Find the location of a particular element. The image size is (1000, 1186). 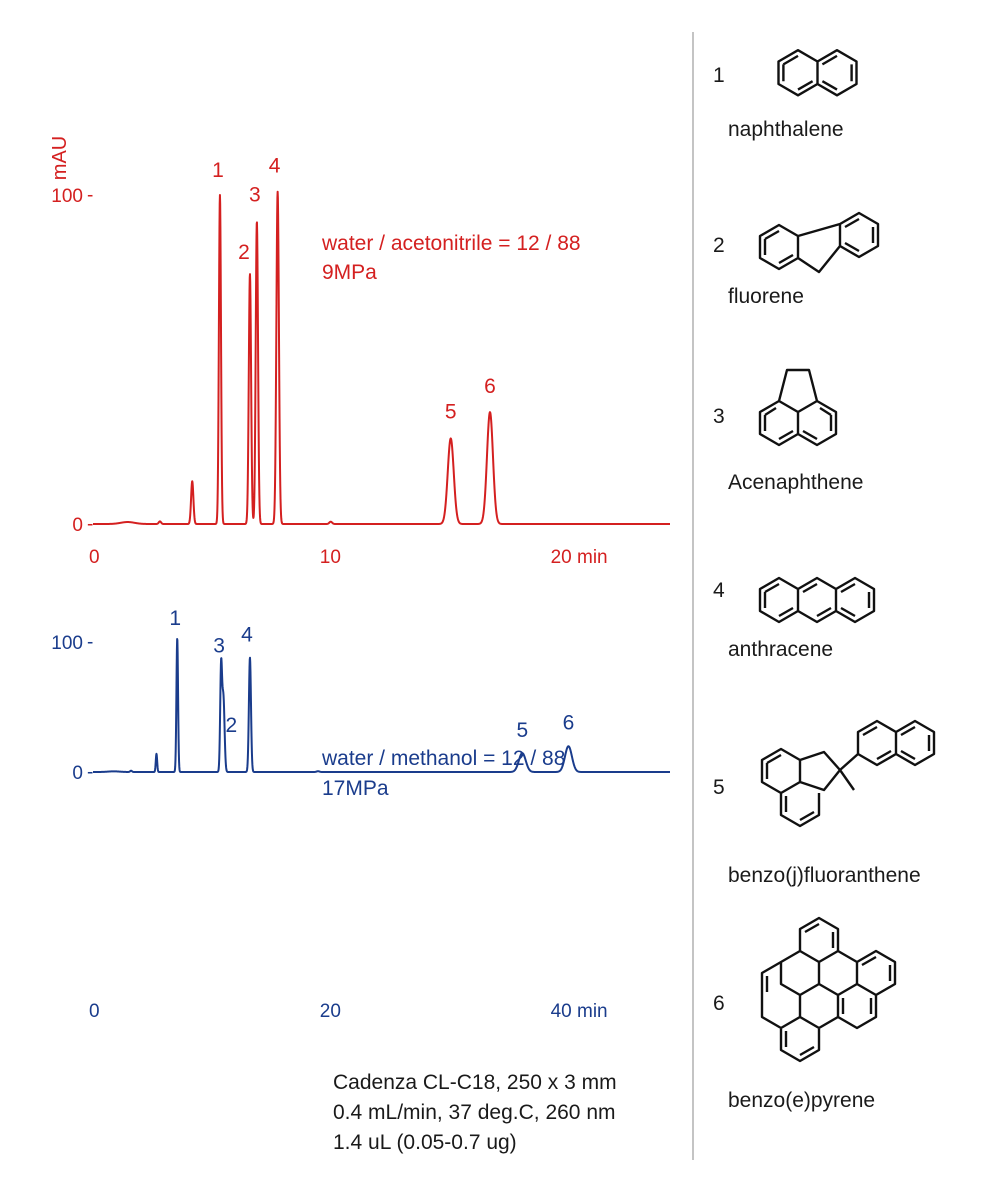

compound-number-2: 2 is located at coordinates (719, 245).